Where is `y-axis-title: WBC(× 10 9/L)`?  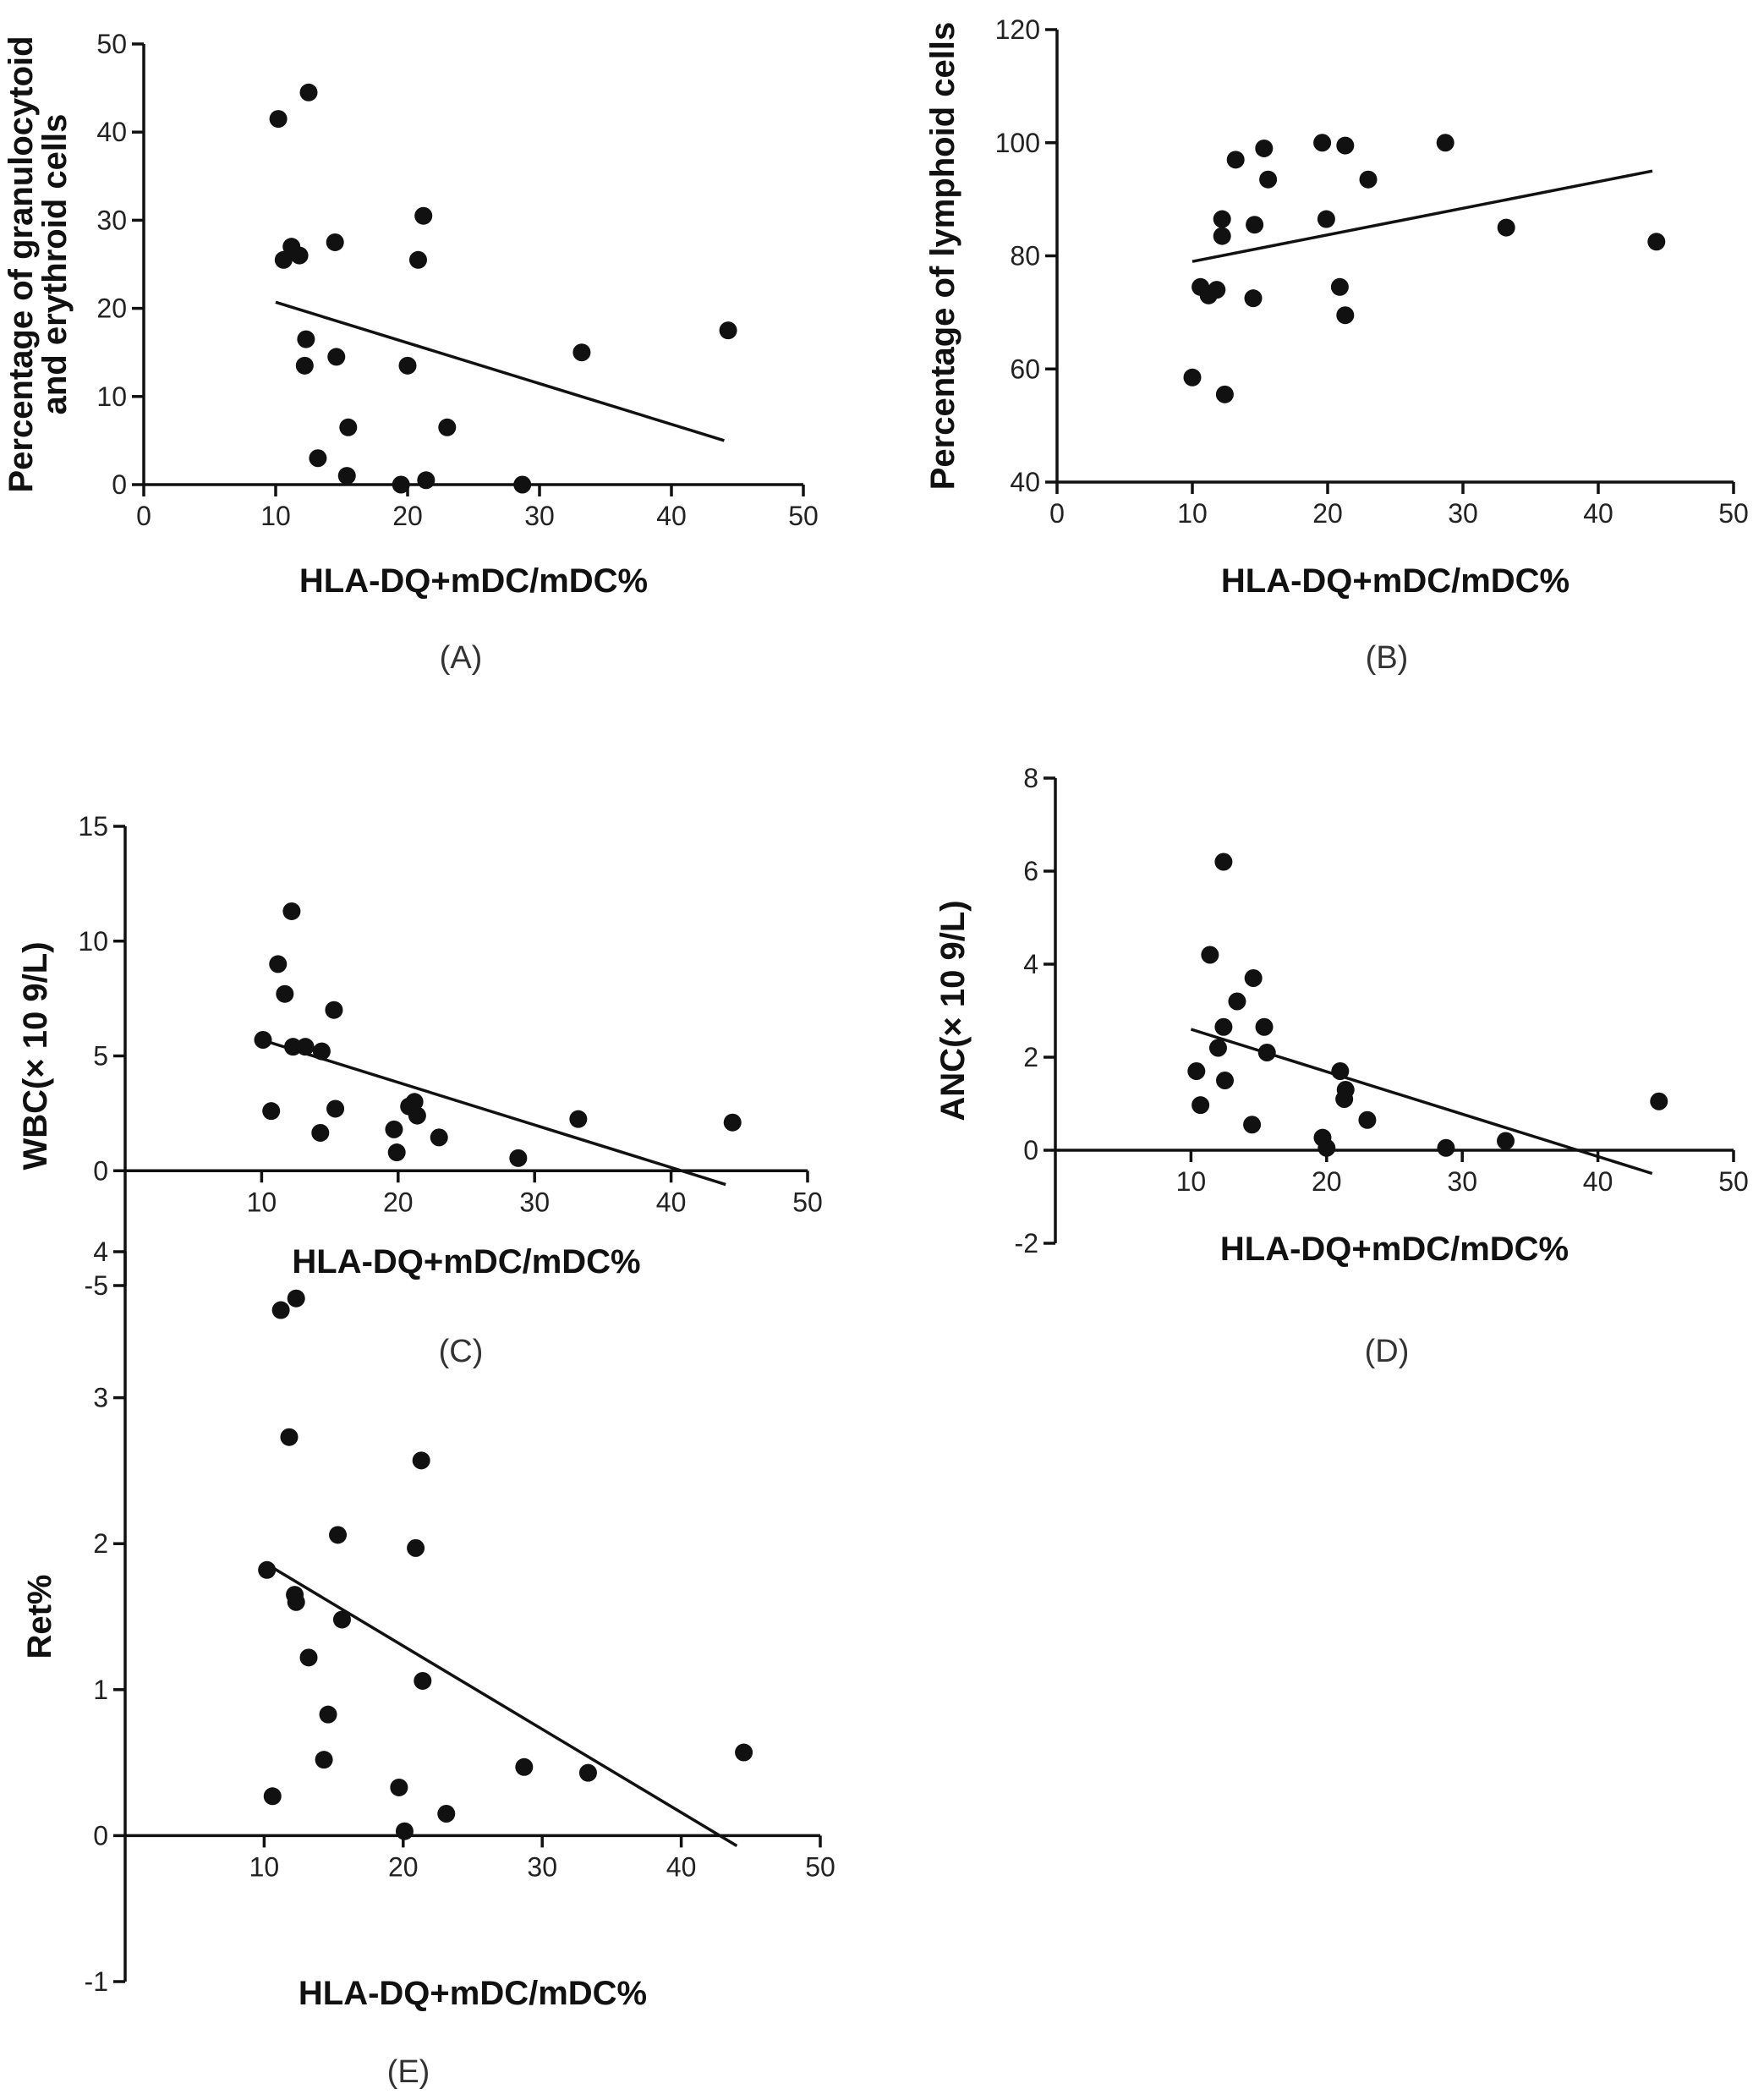
y-axis-title: WBC(× 10 9/L) is located at coordinates (35, 1055).